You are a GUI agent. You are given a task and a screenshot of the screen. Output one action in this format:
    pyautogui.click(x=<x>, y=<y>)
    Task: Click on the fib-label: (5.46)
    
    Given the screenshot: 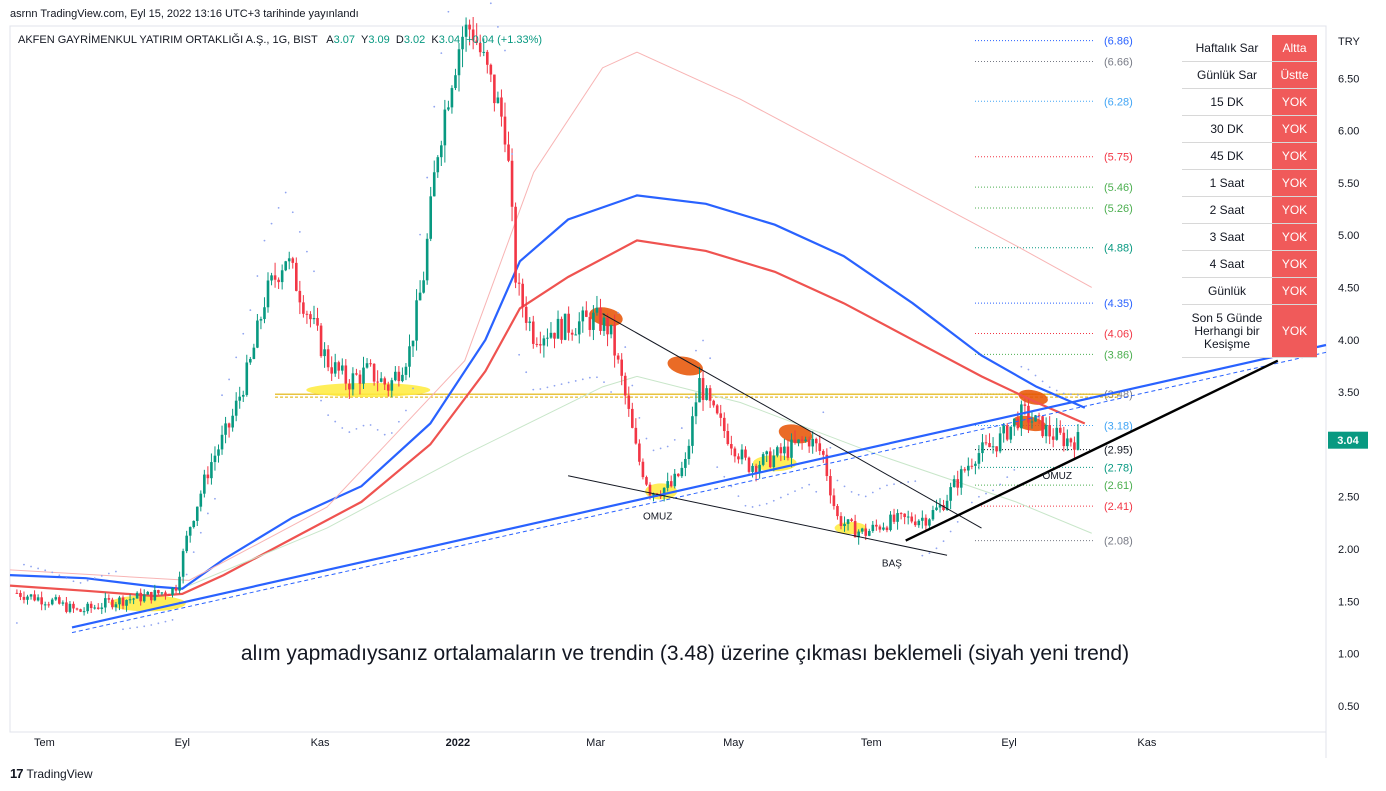 What is the action you would take?
    pyautogui.click(x=1118, y=188)
    